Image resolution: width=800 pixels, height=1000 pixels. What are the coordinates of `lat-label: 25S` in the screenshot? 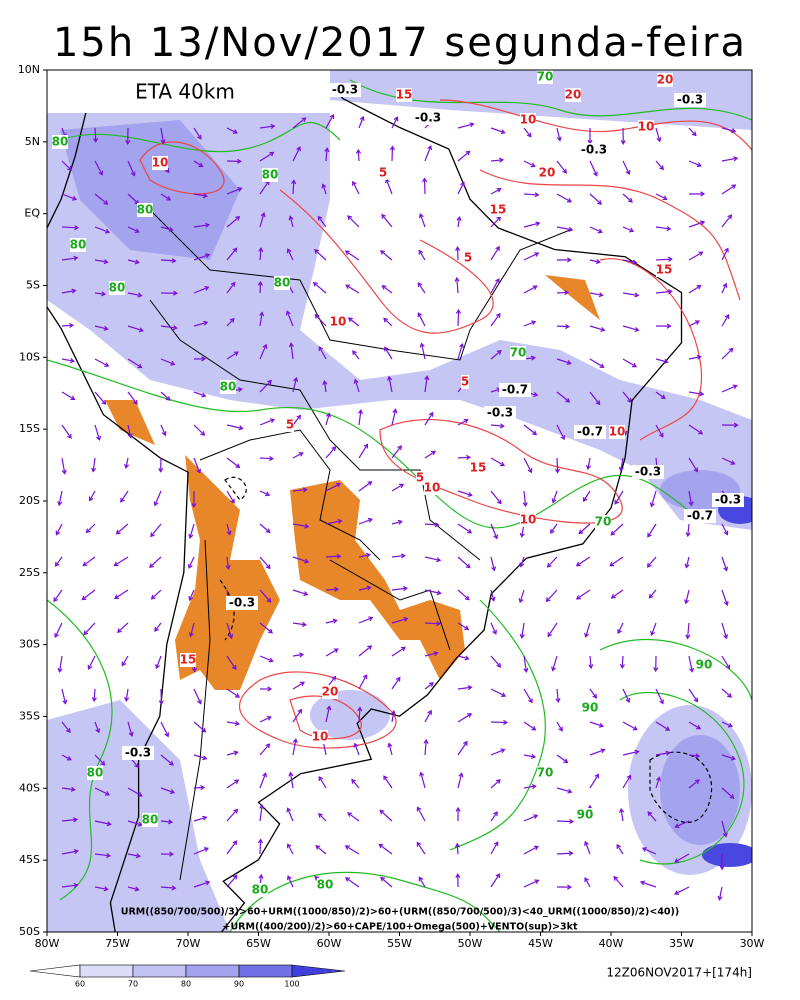 It's located at (29, 572).